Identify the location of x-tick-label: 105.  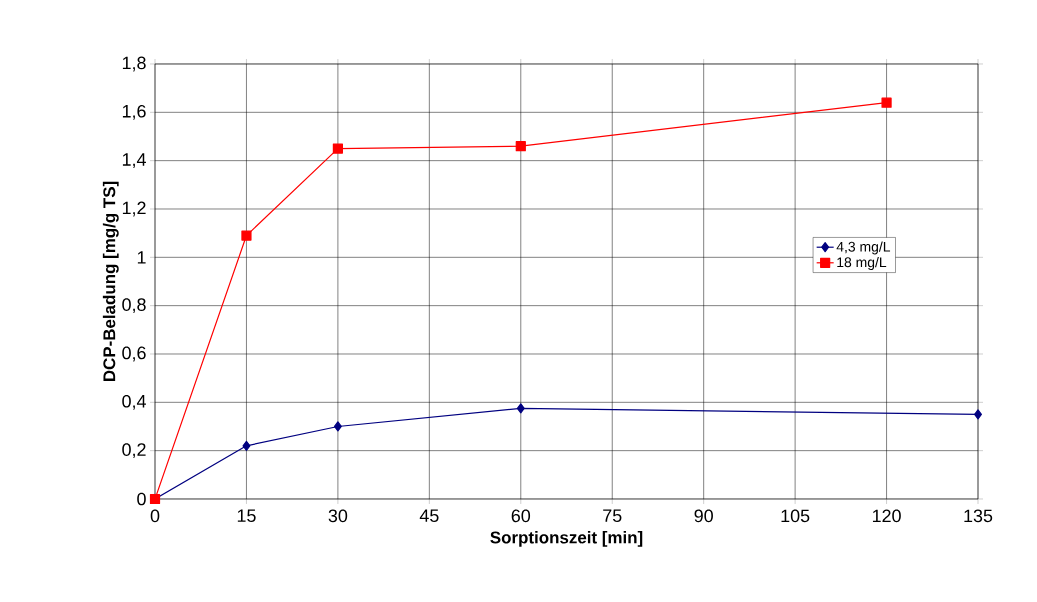
(795, 516).